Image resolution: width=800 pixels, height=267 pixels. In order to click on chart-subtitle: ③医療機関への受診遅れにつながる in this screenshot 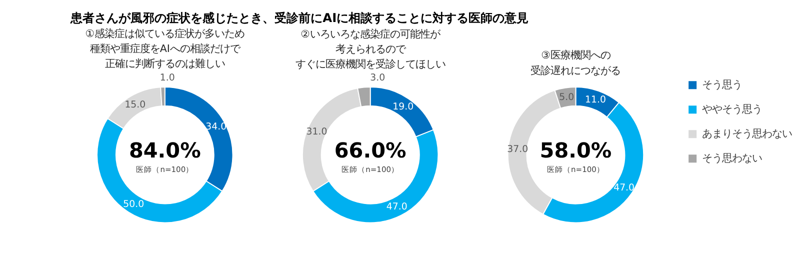, I will do `click(575, 63)`.